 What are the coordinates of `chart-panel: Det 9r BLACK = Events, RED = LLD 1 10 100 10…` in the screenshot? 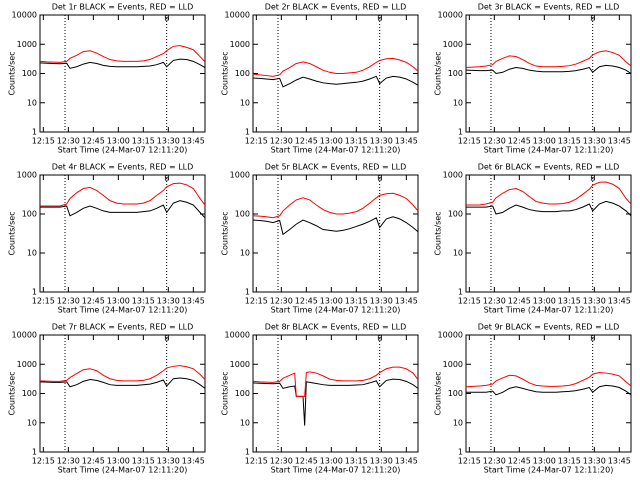 It's located at (533, 399).